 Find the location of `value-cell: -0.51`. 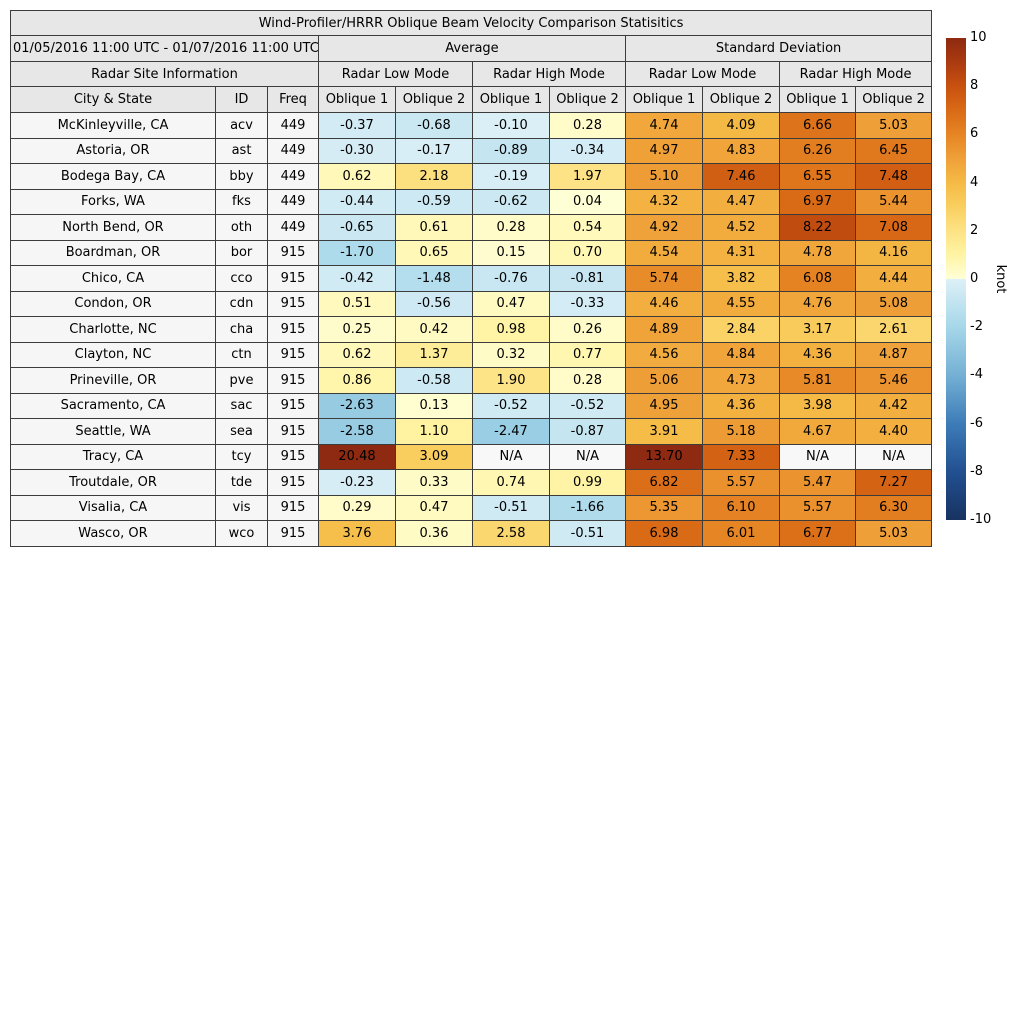

value-cell: -0.51 is located at coordinates (587, 533).